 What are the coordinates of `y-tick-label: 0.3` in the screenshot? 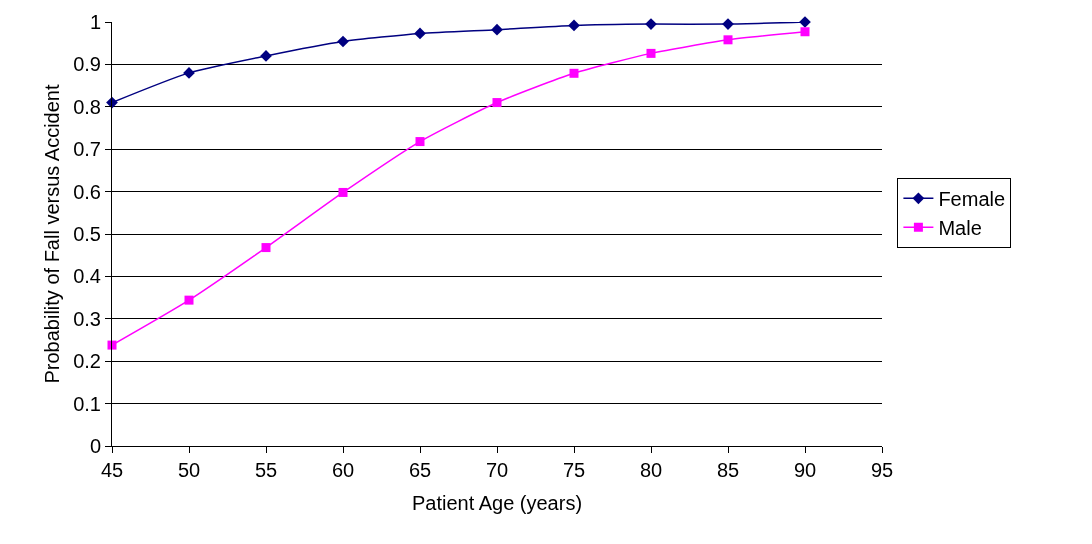 It's located at (87, 318).